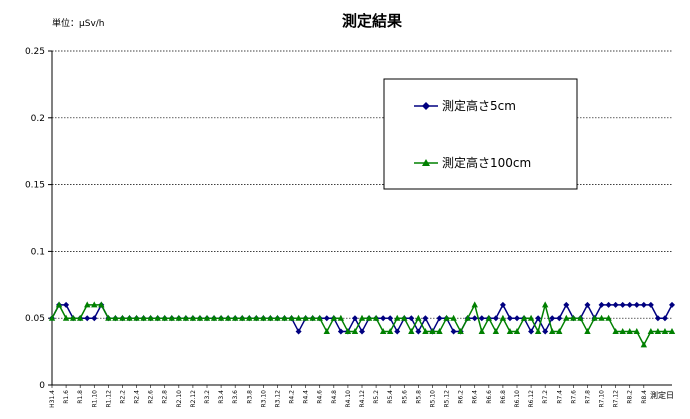 This screenshot has height=419, width=690. What do you see at coordinates (334, 397) in the screenshot?
I see `x-tick-label: R4.8` at bounding box center [334, 397].